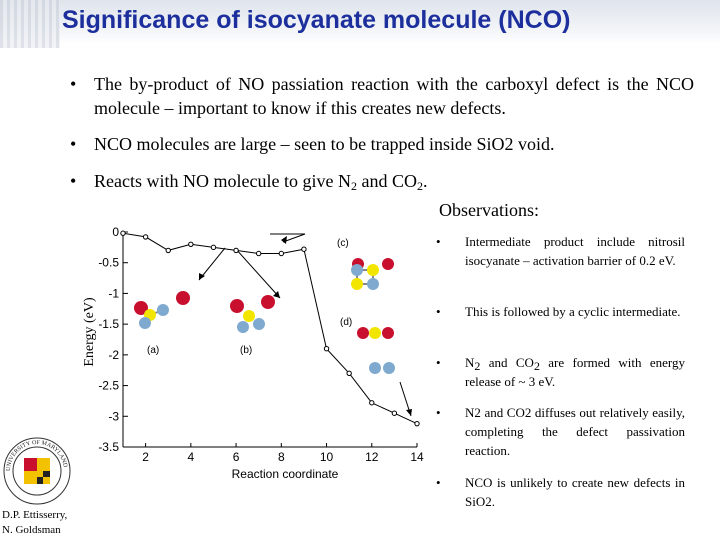 The image size is (720, 540). I want to click on annotation-d: (d), so click(346, 322).